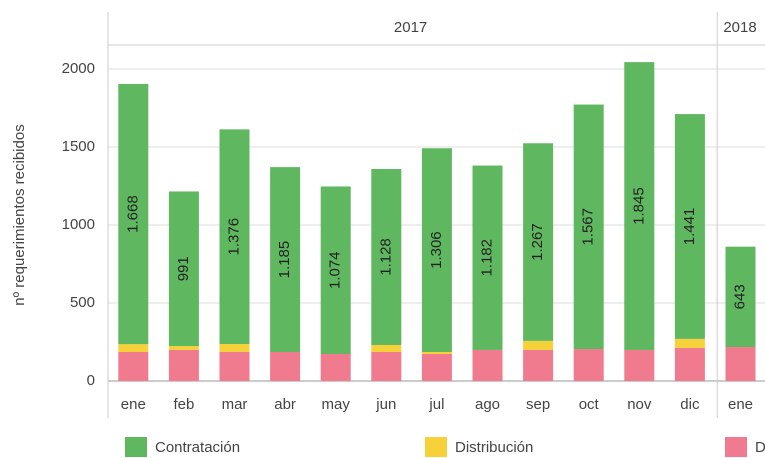 The image size is (765, 458). Describe the element at coordinates (183, 404) in the screenshot. I see `x-tick-label: feb` at that location.